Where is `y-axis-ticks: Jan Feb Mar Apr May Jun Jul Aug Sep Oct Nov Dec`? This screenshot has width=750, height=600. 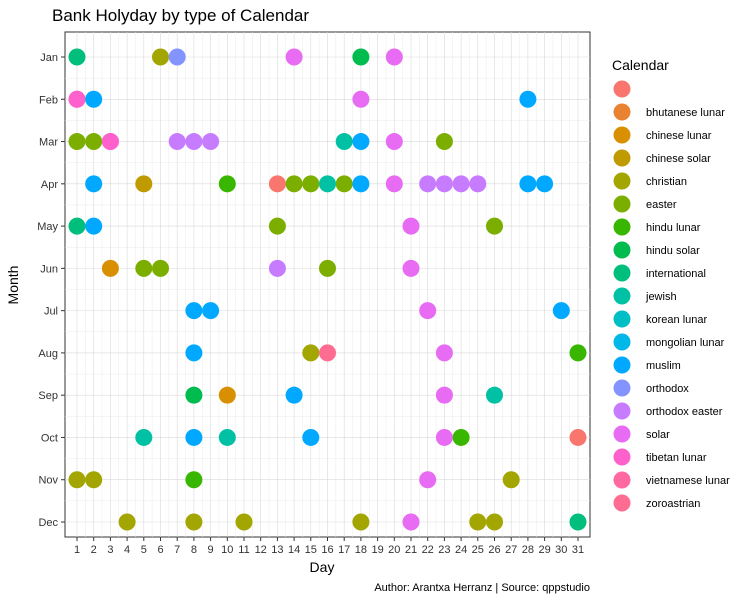
y-axis-ticks: Jan Feb Mar Apr May Jun Jul Aug Sep Oct Nov Dec is located at coordinates (51, 290).